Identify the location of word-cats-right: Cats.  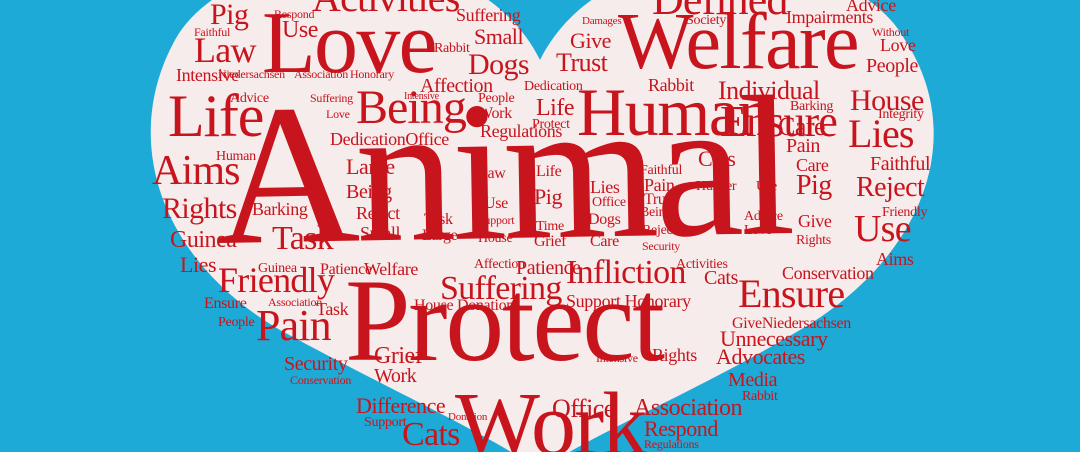
(717, 158).